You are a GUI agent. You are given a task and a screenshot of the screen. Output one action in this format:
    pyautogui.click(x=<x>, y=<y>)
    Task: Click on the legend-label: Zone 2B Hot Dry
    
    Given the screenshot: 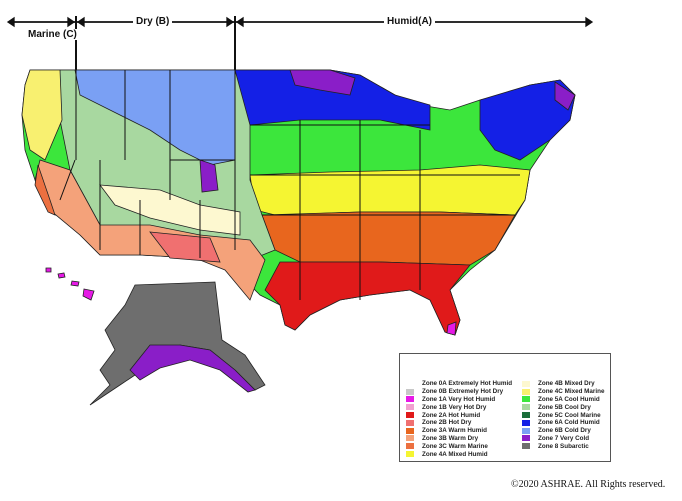 What is the action you would take?
    pyautogui.click(x=447, y=423)
    